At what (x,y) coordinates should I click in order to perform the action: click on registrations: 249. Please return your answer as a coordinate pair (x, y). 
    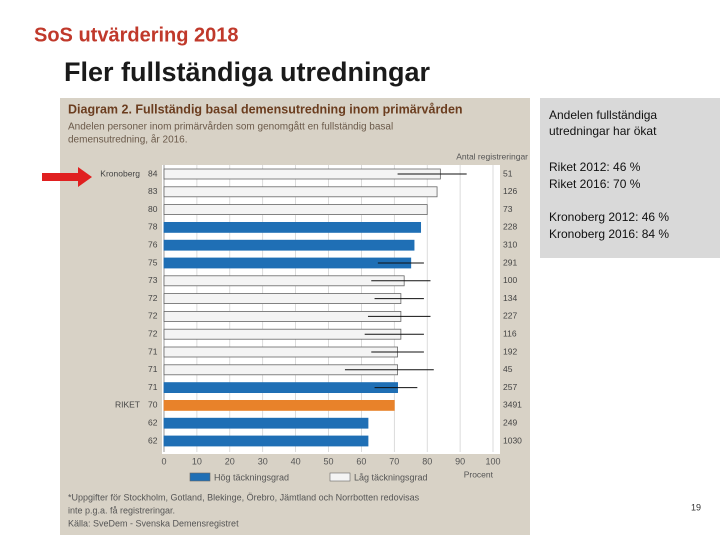
    Looking at the image, I should click on (510, 422).